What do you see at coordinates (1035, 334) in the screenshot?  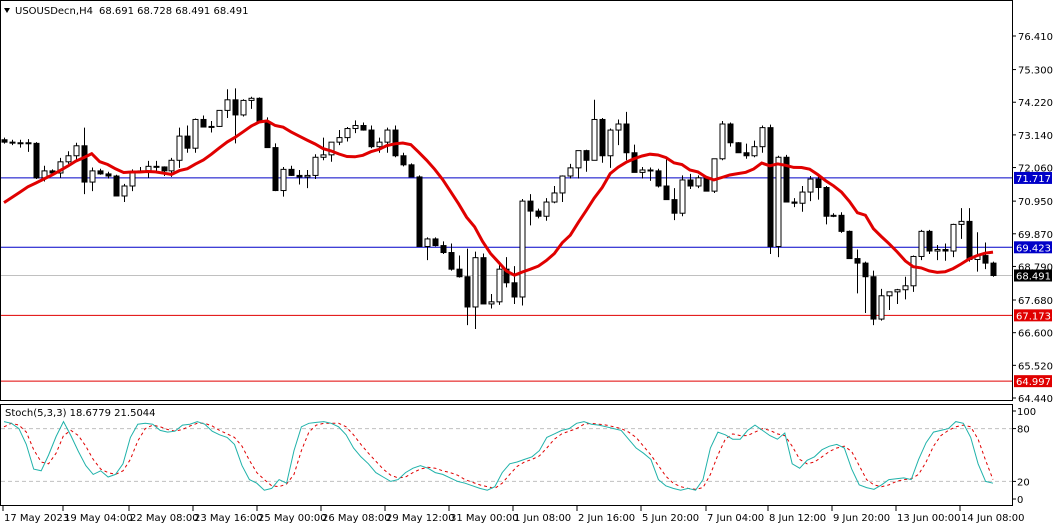 I see `price-tick-label: 66.600` at bounding box center [1035, 334].